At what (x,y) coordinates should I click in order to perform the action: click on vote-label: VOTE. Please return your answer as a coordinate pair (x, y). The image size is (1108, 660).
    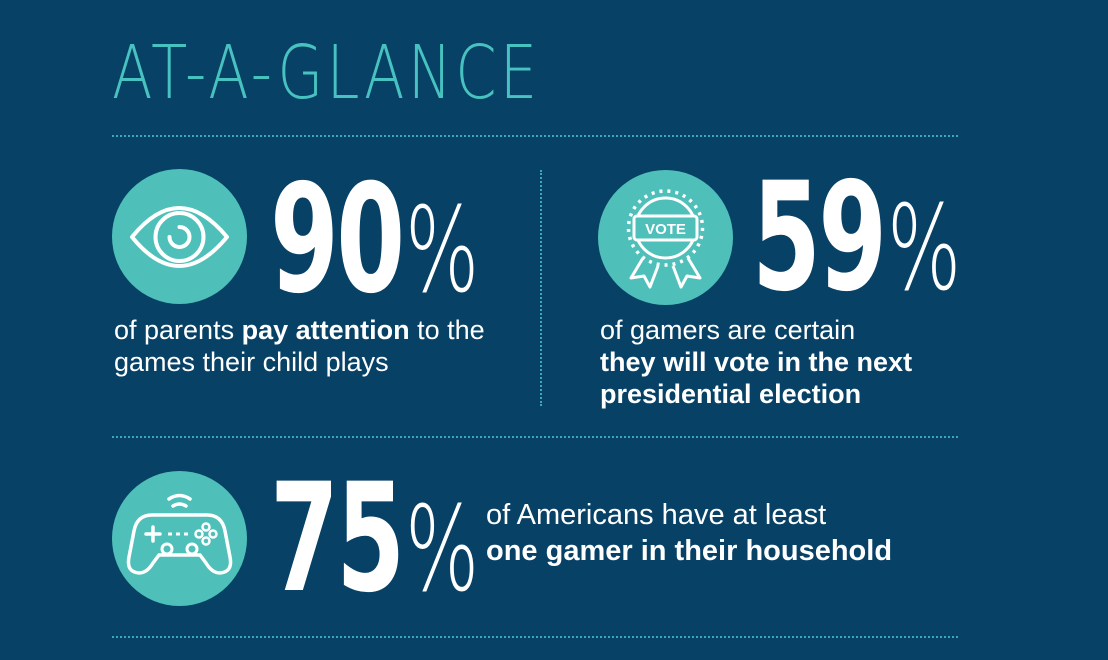
    Looking at the image, I should click on (665, 229).